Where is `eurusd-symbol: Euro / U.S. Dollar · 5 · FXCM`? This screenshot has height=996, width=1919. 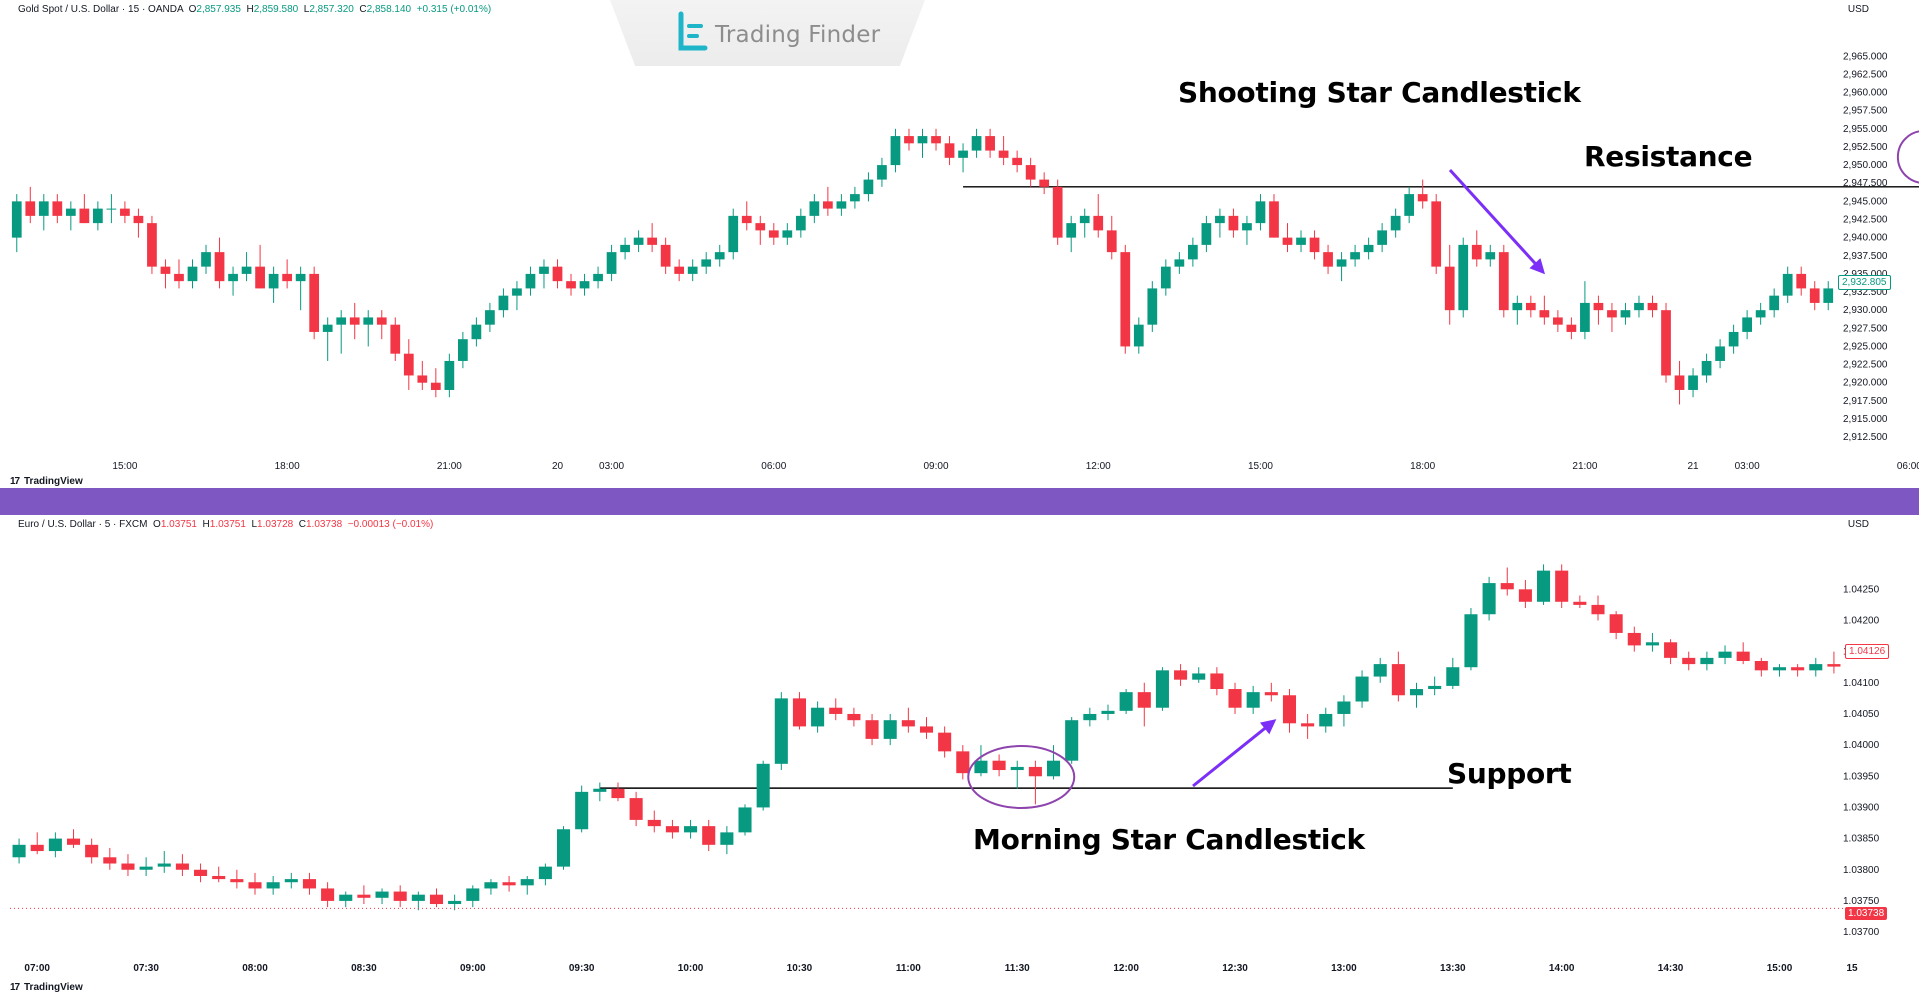 eurusd-symbol: Euro / U.S. Dollar · 5 · FXCM is located at coordinates (83, 524).